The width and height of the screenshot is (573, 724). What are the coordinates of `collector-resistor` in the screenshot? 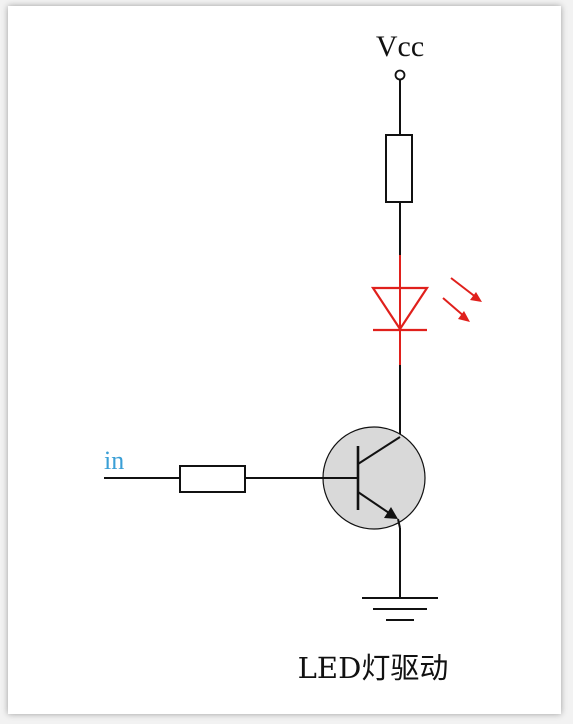 It's located at (399, 168).